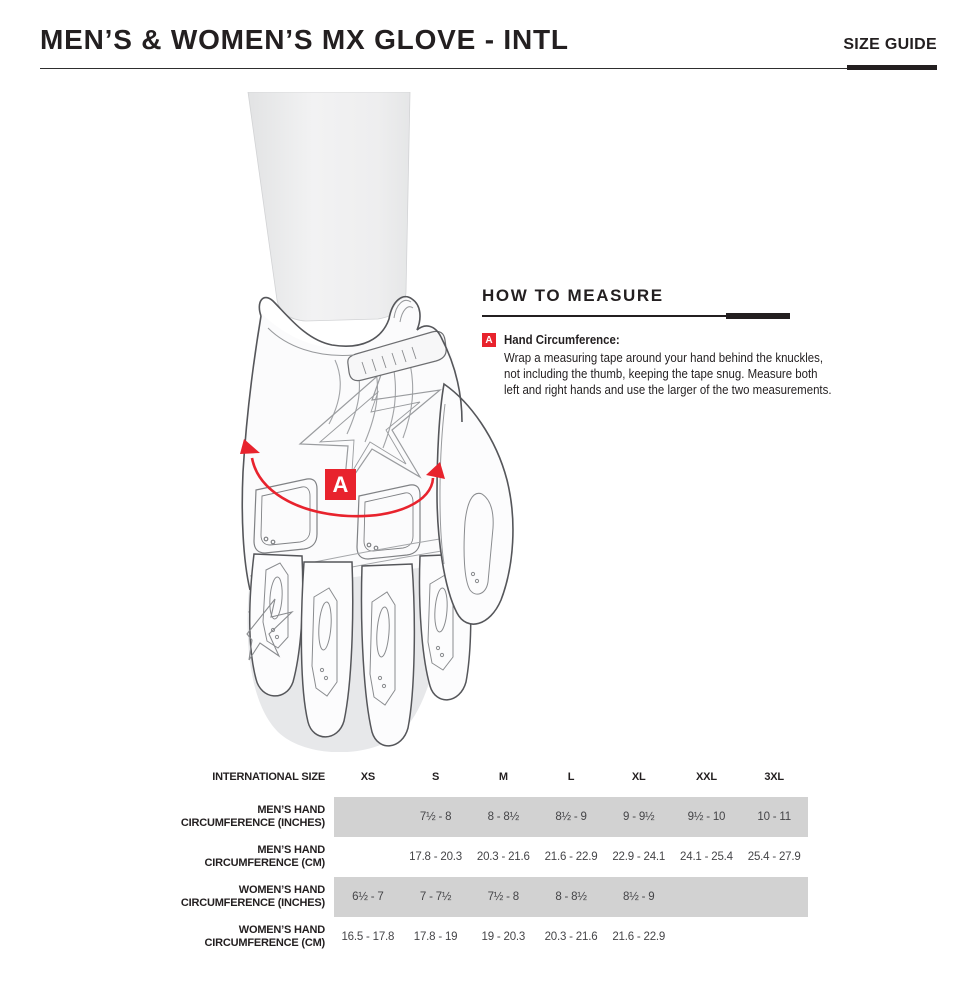 This screenshot has height=1000, width=979. What do you see at coordinates (639, 817) in the screenshot?
I see `size-value-cell: 9 - 9½` at bounding box center [639, 817].